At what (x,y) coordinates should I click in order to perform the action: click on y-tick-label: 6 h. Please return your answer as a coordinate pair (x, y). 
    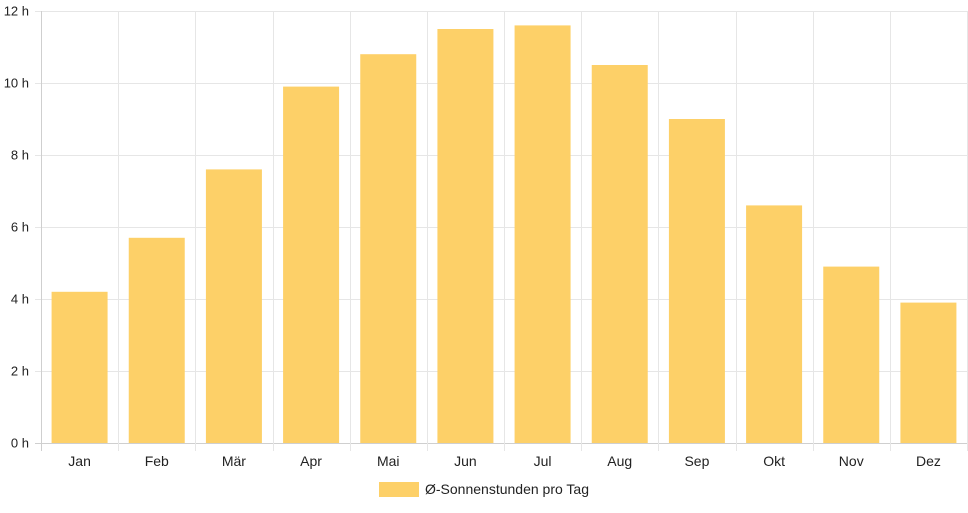
    Looking at the image, I should click on (20, 227).